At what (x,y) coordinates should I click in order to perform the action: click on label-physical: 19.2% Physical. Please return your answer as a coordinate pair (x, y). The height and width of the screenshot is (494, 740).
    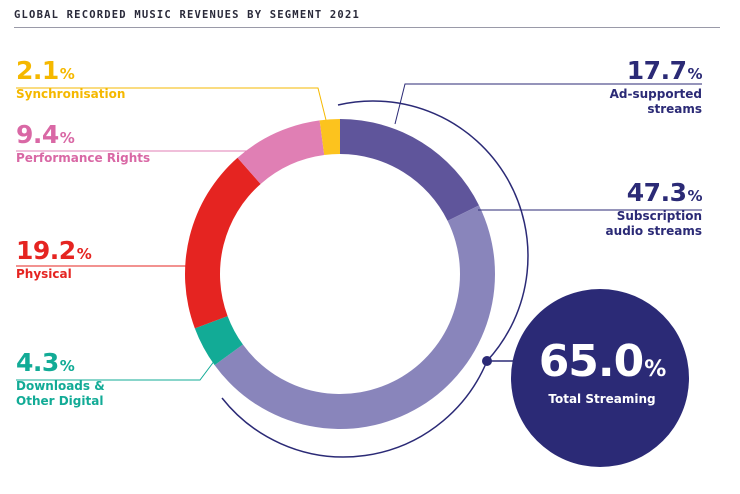
    Looking at the image, I should click on (54, 258).